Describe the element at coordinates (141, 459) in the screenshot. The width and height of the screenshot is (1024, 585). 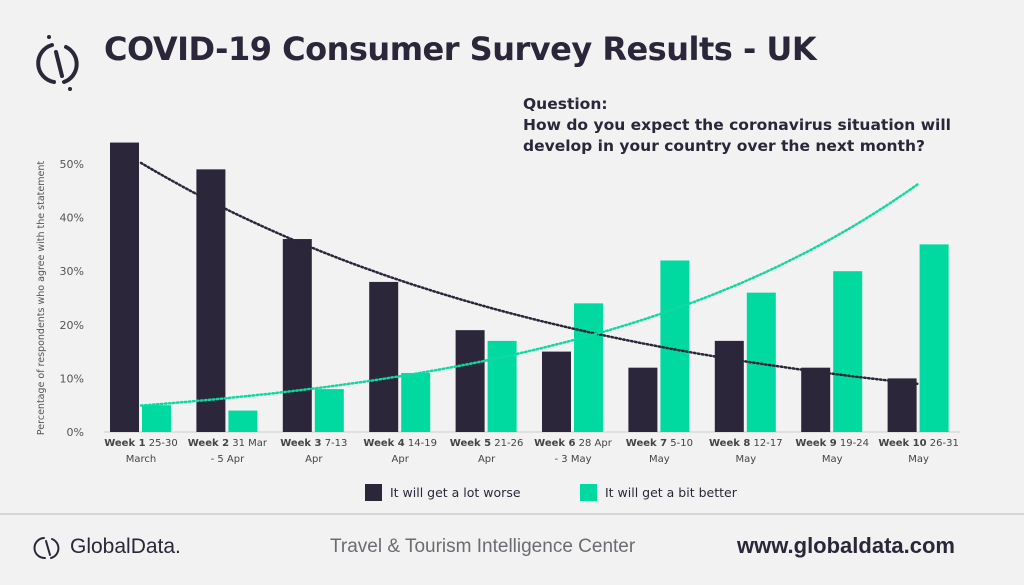
I see `x-tick-label-line2: March` at that location.